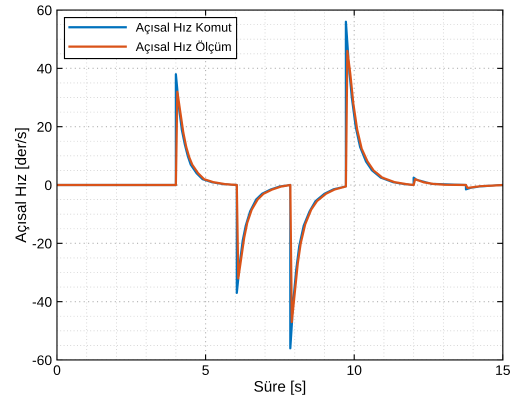 This screenshot has width=511, height=410. Describe the element at coordinates (48, 185) in the screenshot. I see `y-tick-label: 0` at that location.